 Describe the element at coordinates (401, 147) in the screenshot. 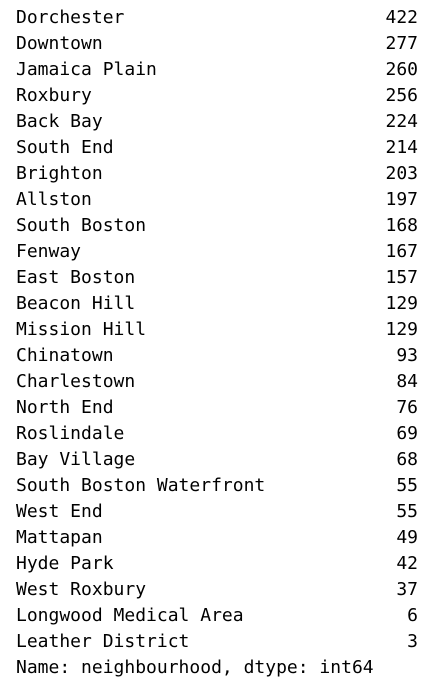

I see `neighbourhood-count: 214` at that location.